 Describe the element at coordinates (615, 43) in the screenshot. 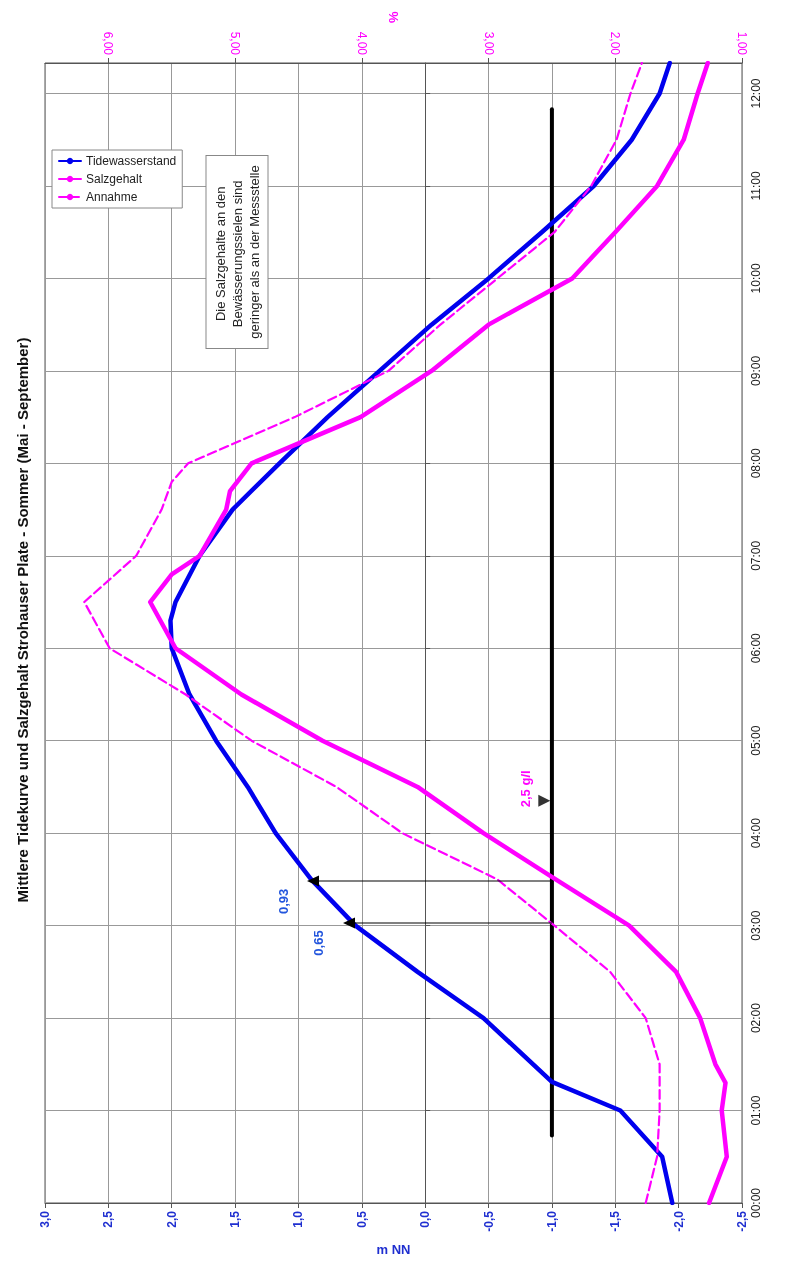

I see `x2-tick-label: 2,00` at that location.